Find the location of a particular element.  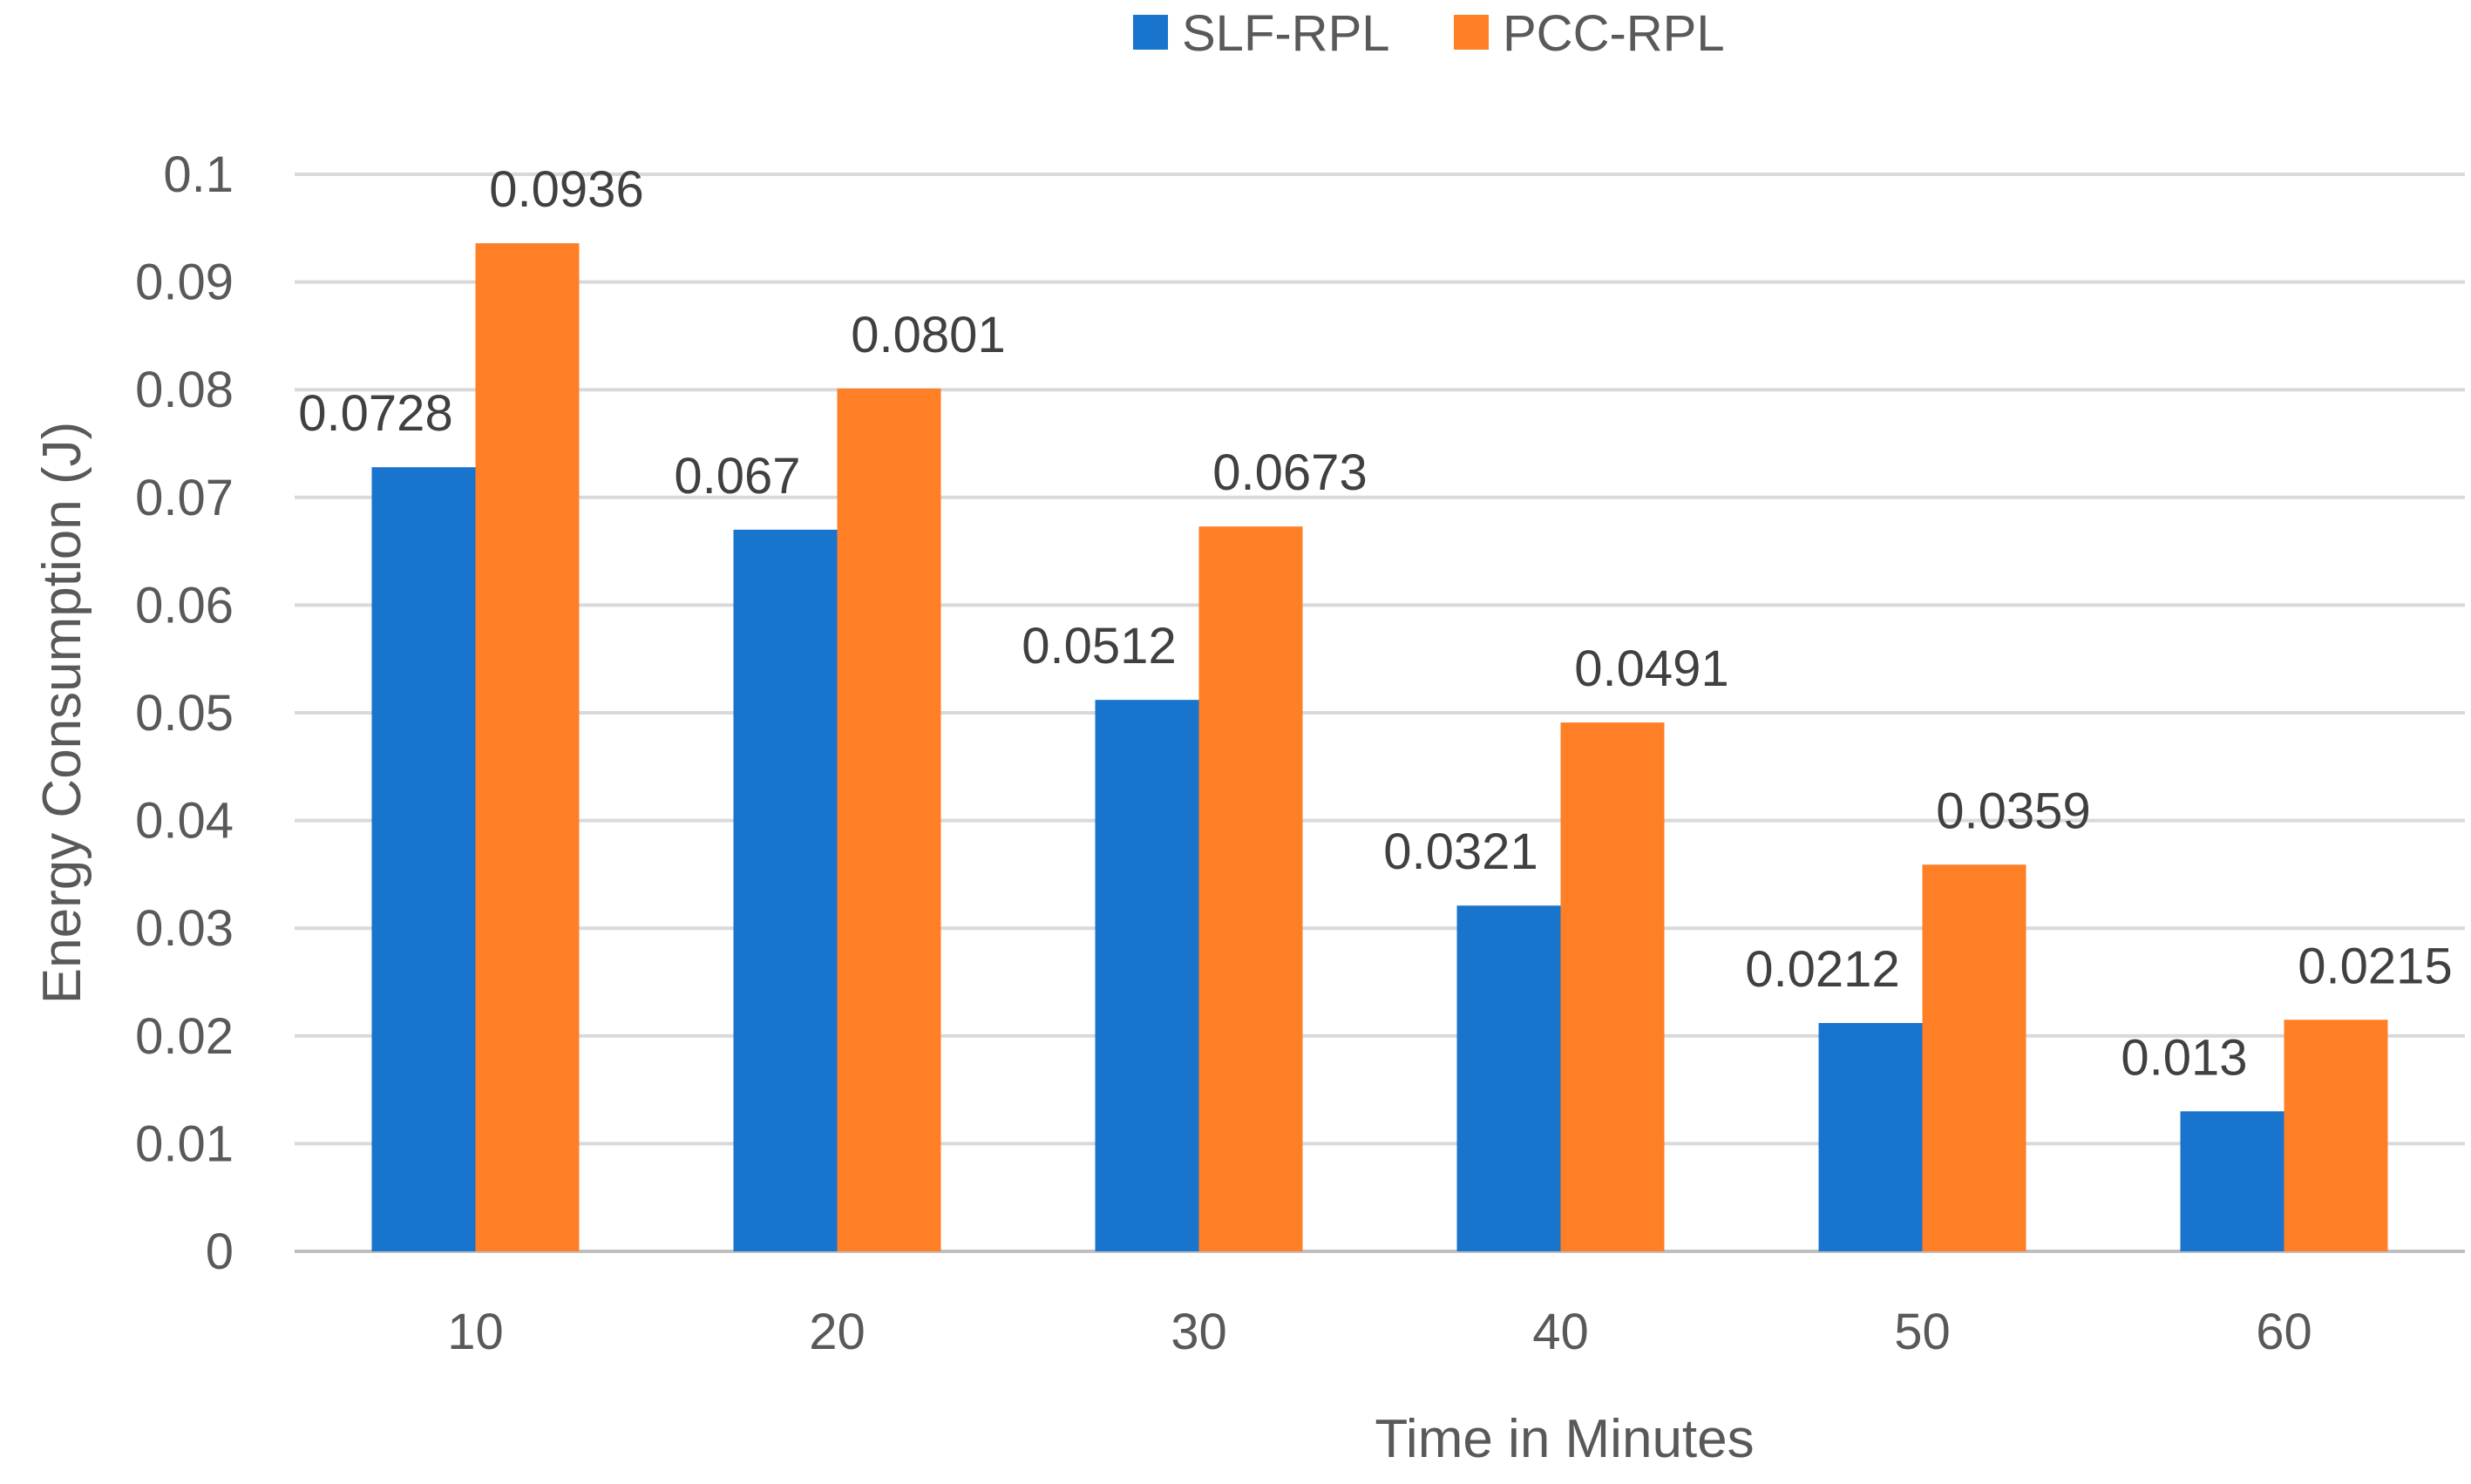

x-axis-title: Time in Minutes is located at coordinates (1564, 1439).